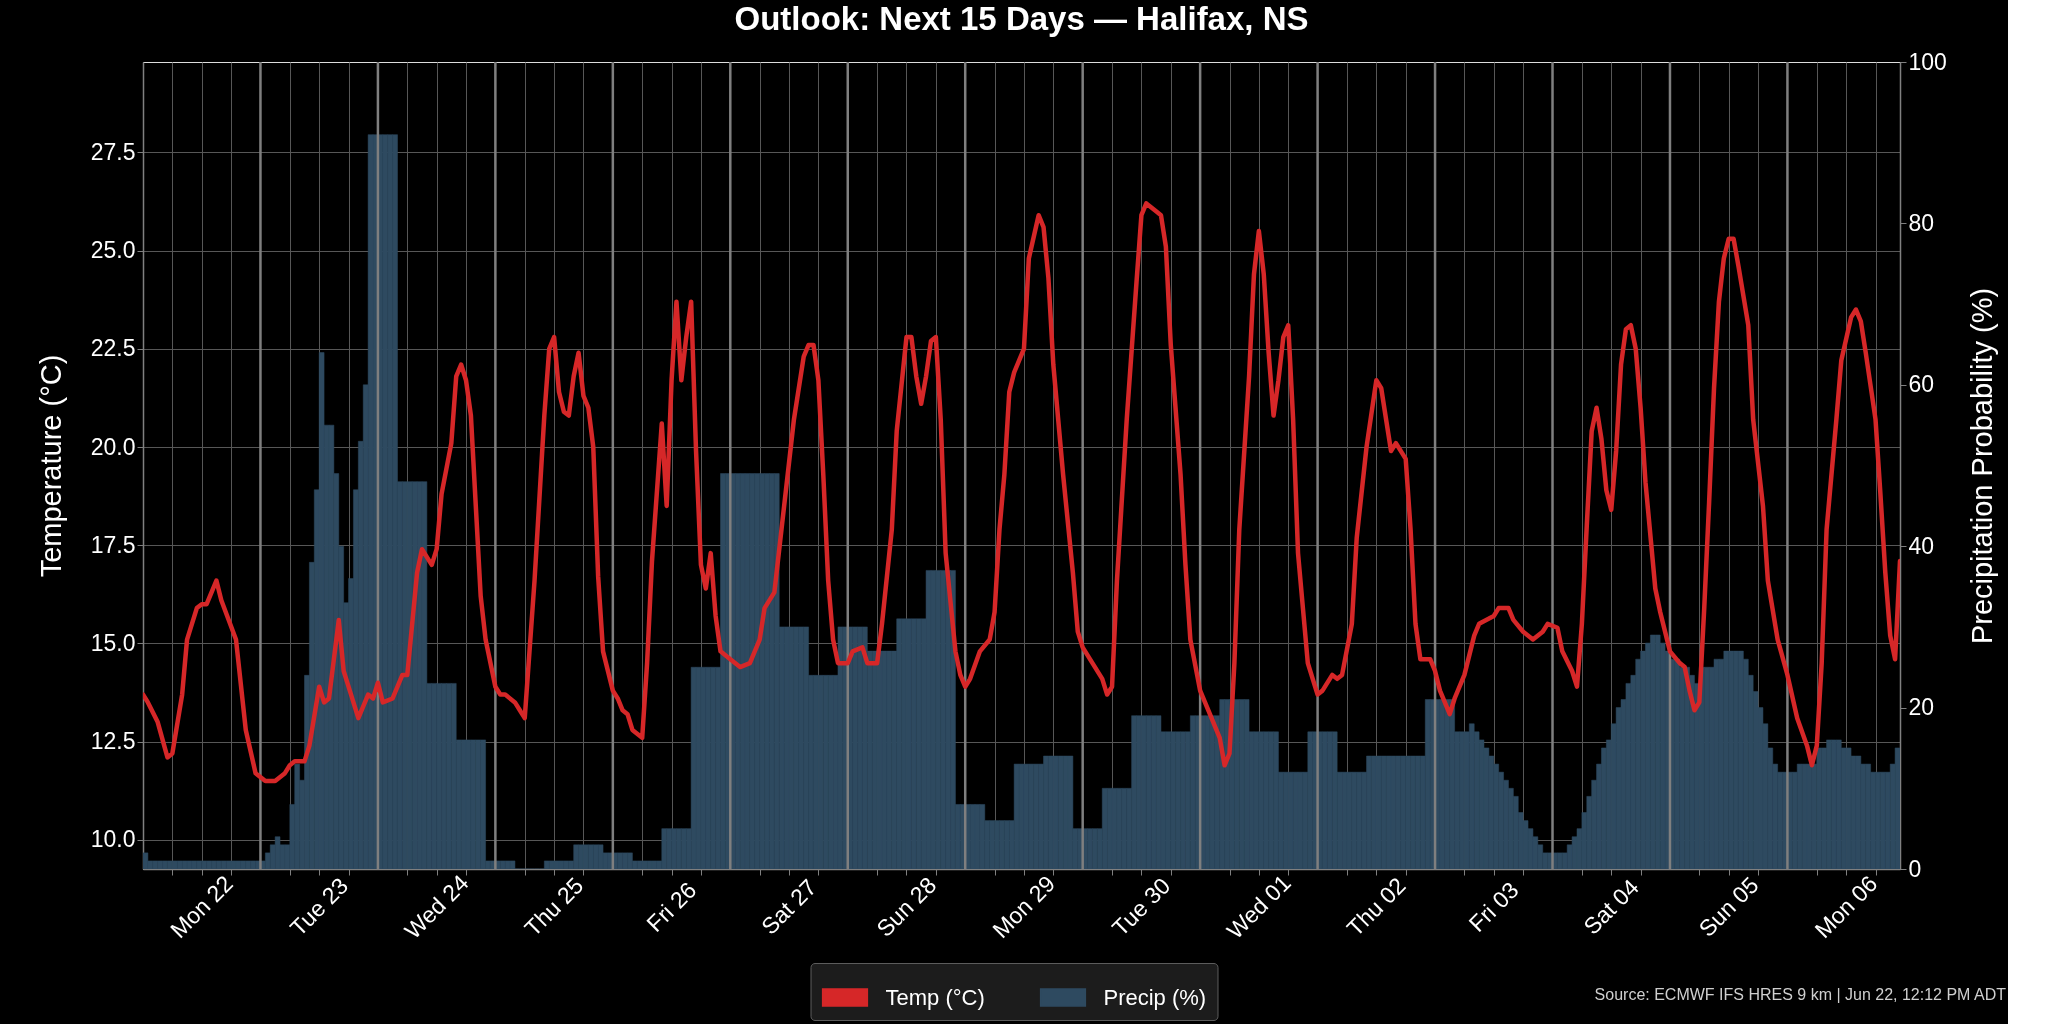 This screenshot has height=1024, width=2048. I want to click on x-tick-label: Mon 06, so click(1846, 907).